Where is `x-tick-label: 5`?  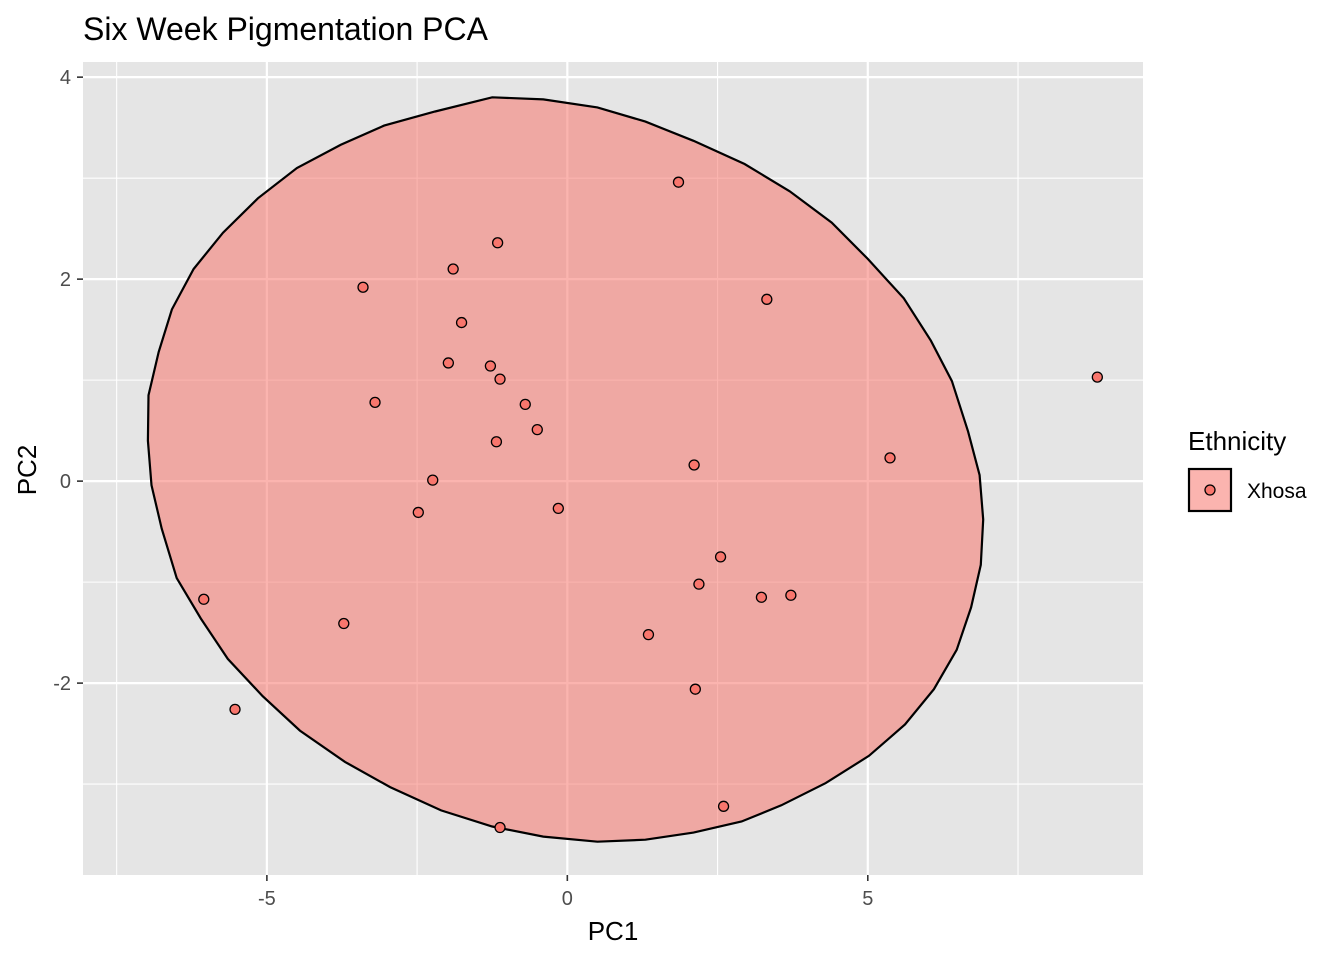
x-tick-label: 5 is located at coordinates (867, 899).